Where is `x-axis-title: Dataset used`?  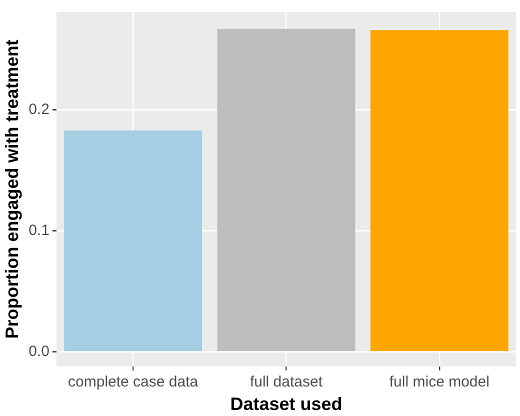 x-axis-title: Dataset used is located at coordinates (286, 404).